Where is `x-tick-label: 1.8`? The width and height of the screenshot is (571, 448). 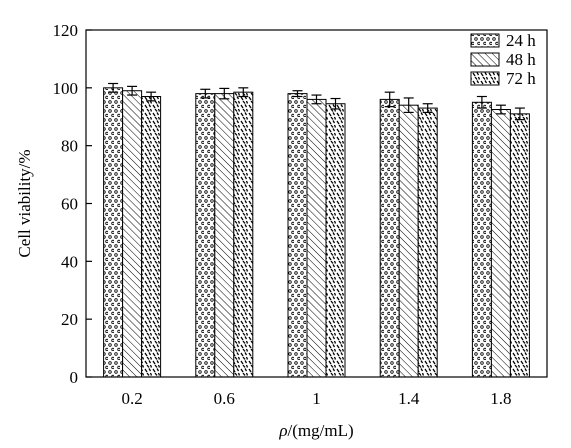
x-tick-label: 1.8 is located at coordinates (500, 398).